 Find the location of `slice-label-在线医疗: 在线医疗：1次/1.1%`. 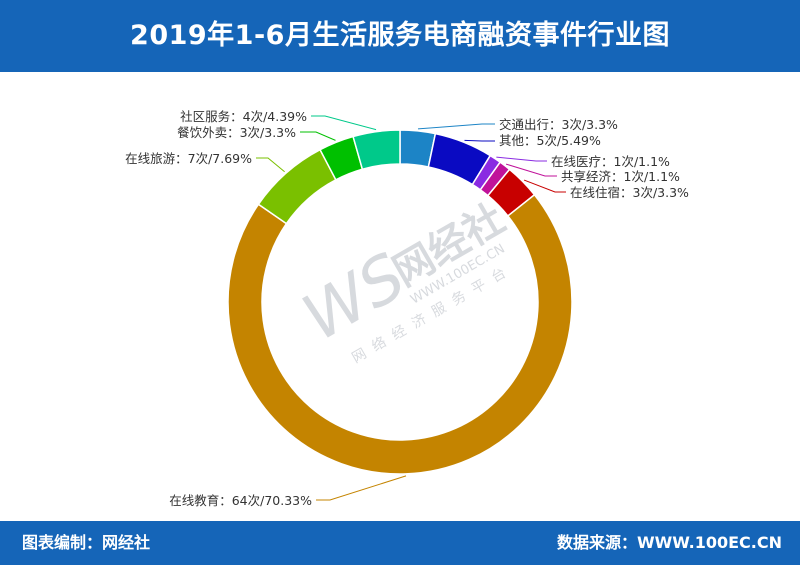

slice-label-在线医疗: 在线医疗：1次/1.1% is located at coordinates (610, 161).